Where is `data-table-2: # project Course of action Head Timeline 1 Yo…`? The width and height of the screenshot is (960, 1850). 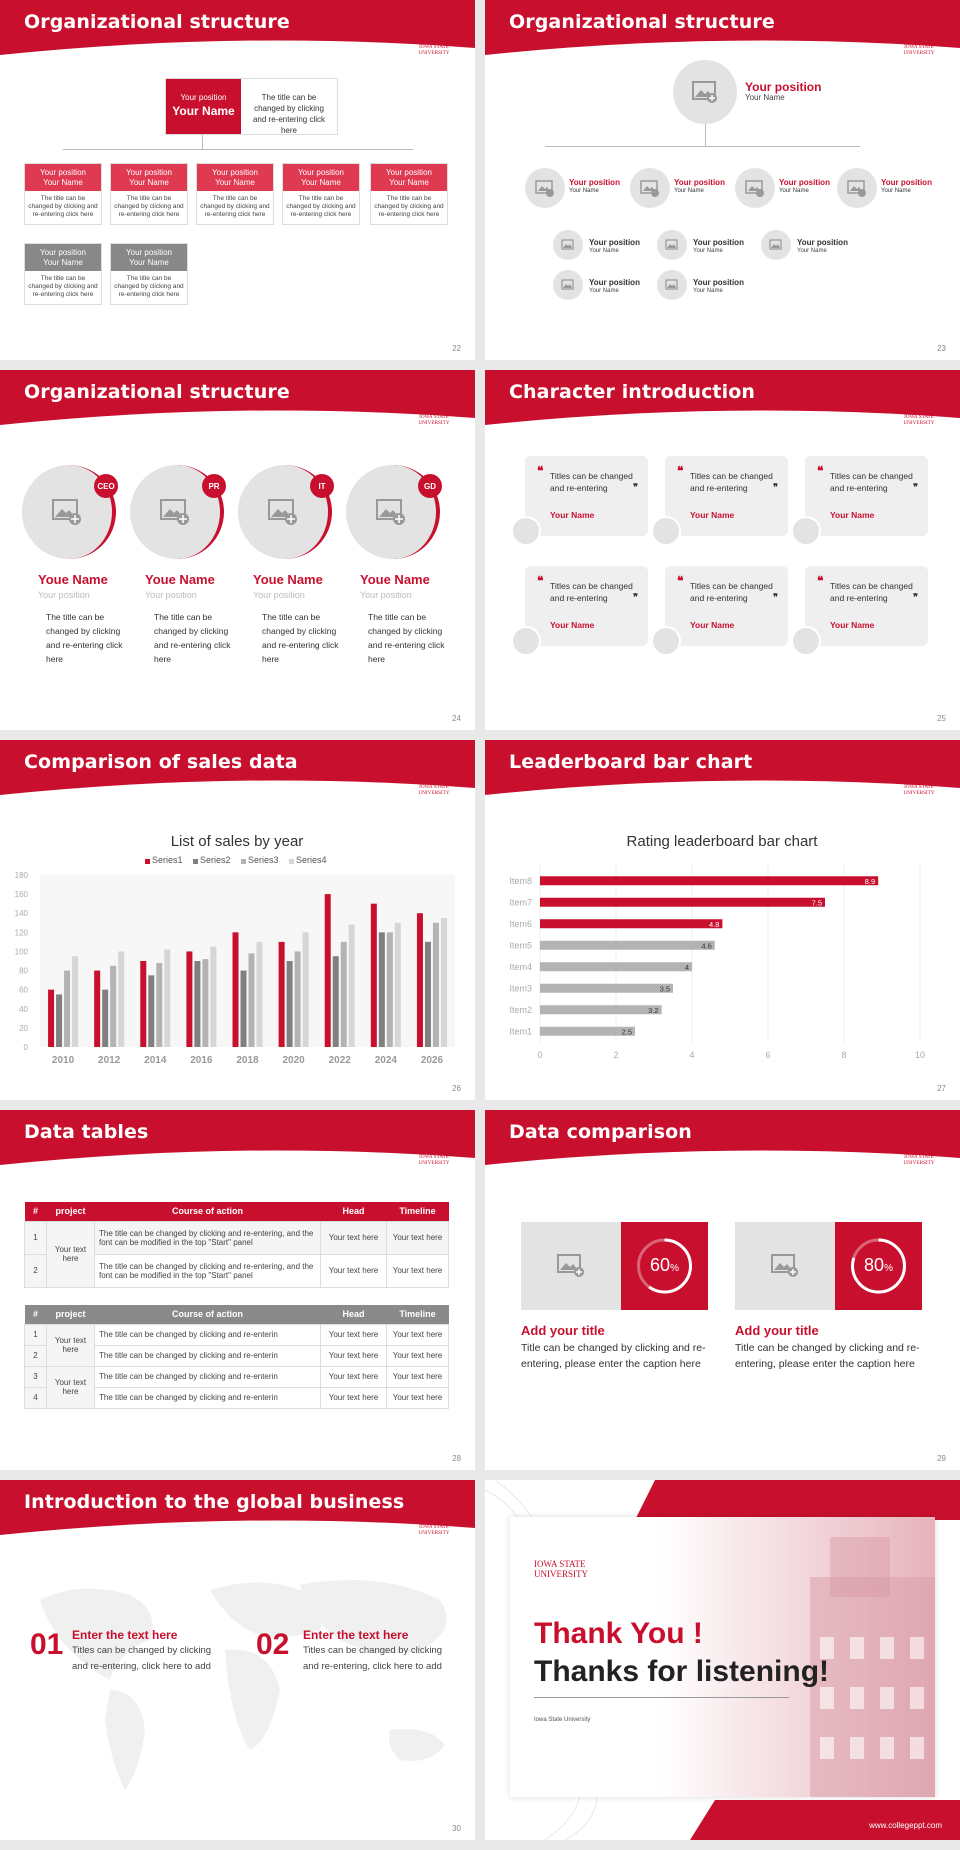
data-table-2: # project Course of action Head Timeline 1 Yo… is located at coordinates (236, 1357).